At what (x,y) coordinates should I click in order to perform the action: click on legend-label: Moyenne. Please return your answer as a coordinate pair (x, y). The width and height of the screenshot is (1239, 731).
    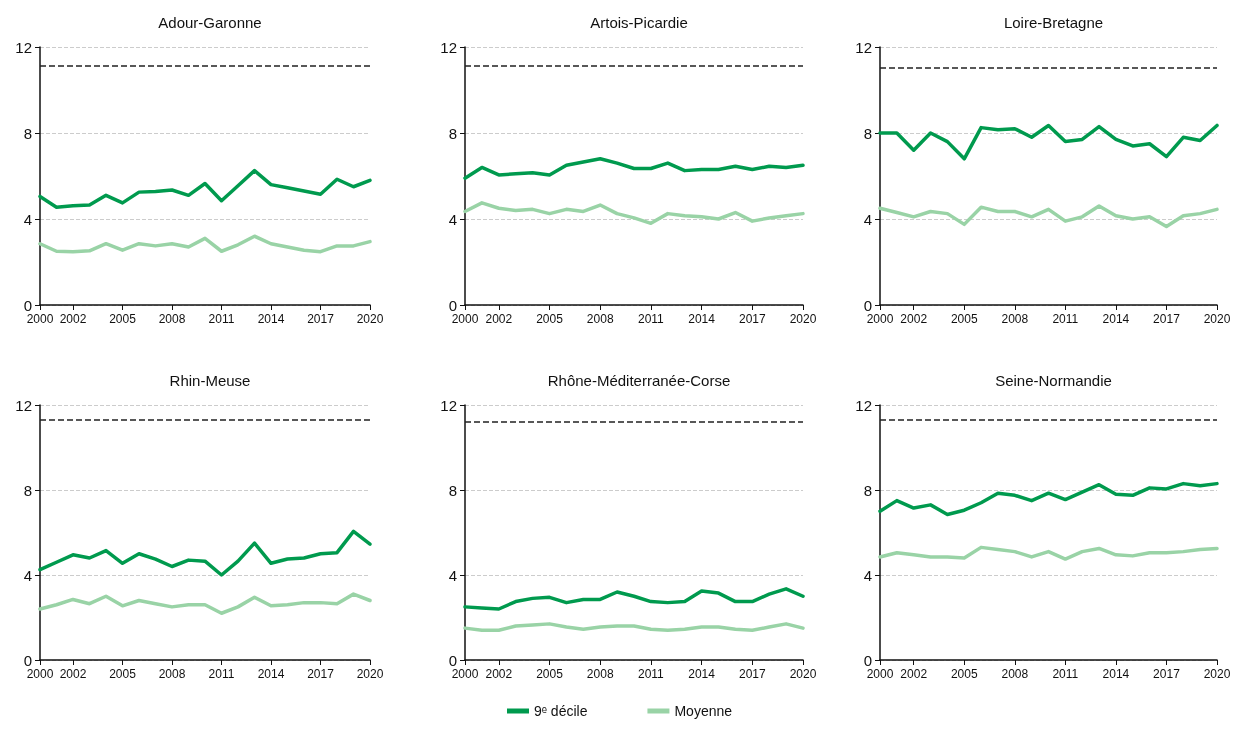
    Looking at the image, I should click on (703, 711).